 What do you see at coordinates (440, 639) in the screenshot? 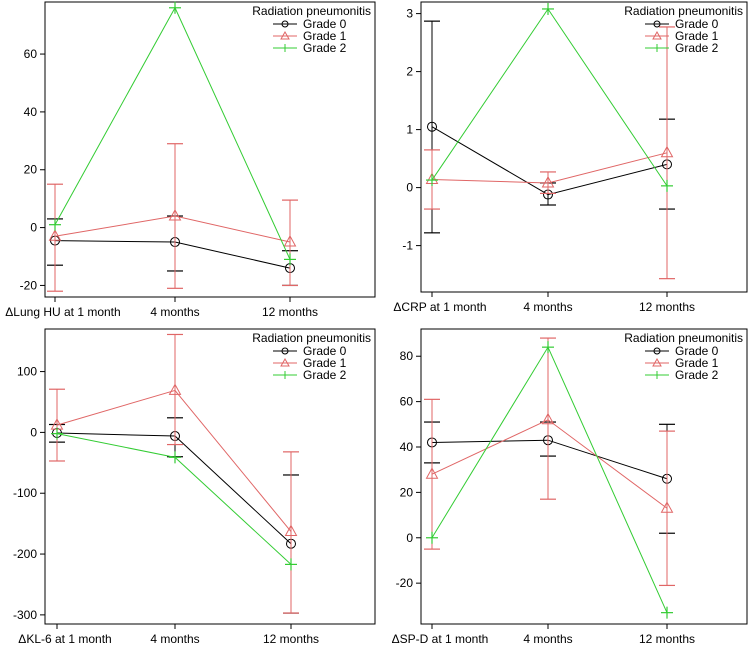
I see `x-tick-label: ΔSP-D at 1 month` at bounding box center [440, 639].